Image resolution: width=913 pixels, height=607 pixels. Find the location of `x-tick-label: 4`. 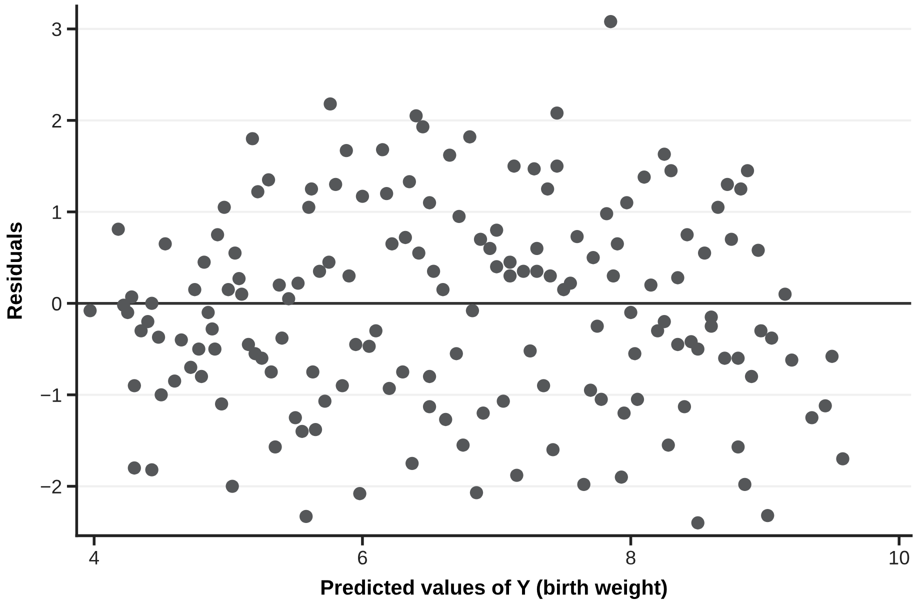

x-tick-label: 4 is located at coordinates (94, 557).